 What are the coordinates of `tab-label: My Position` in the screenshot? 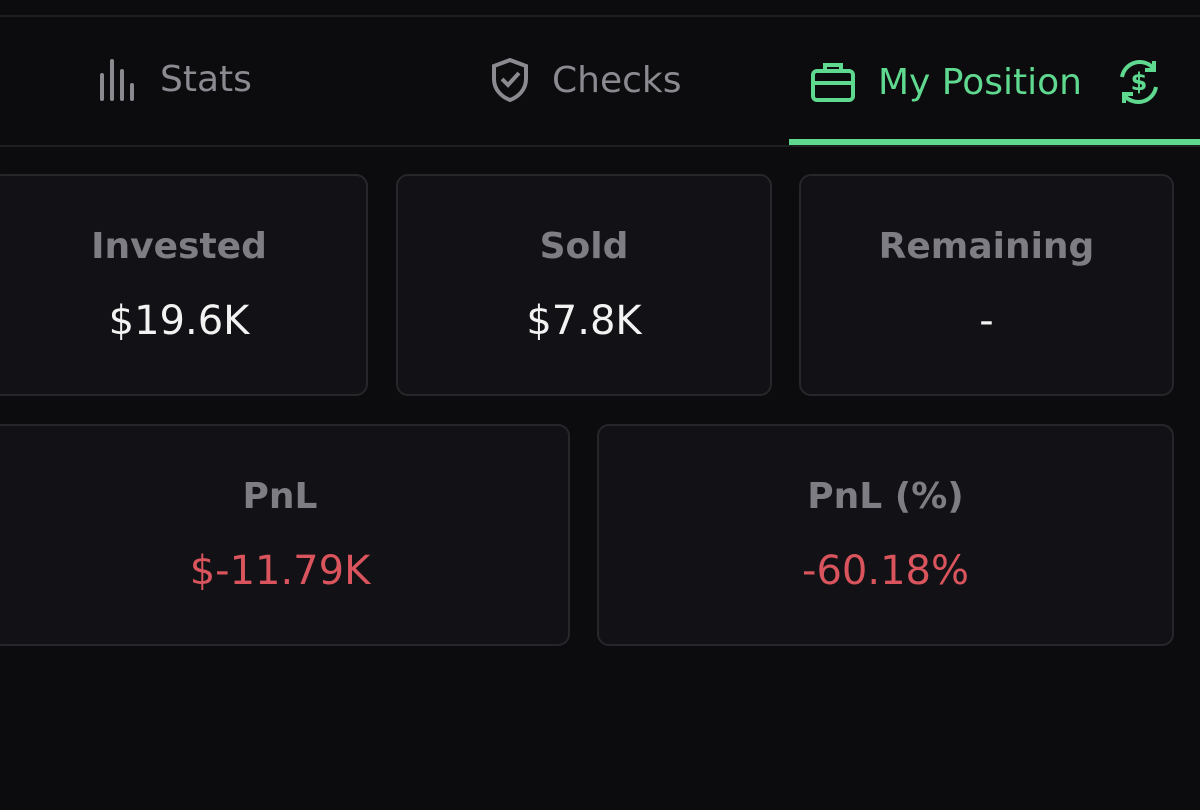 It's located at (980, 82).